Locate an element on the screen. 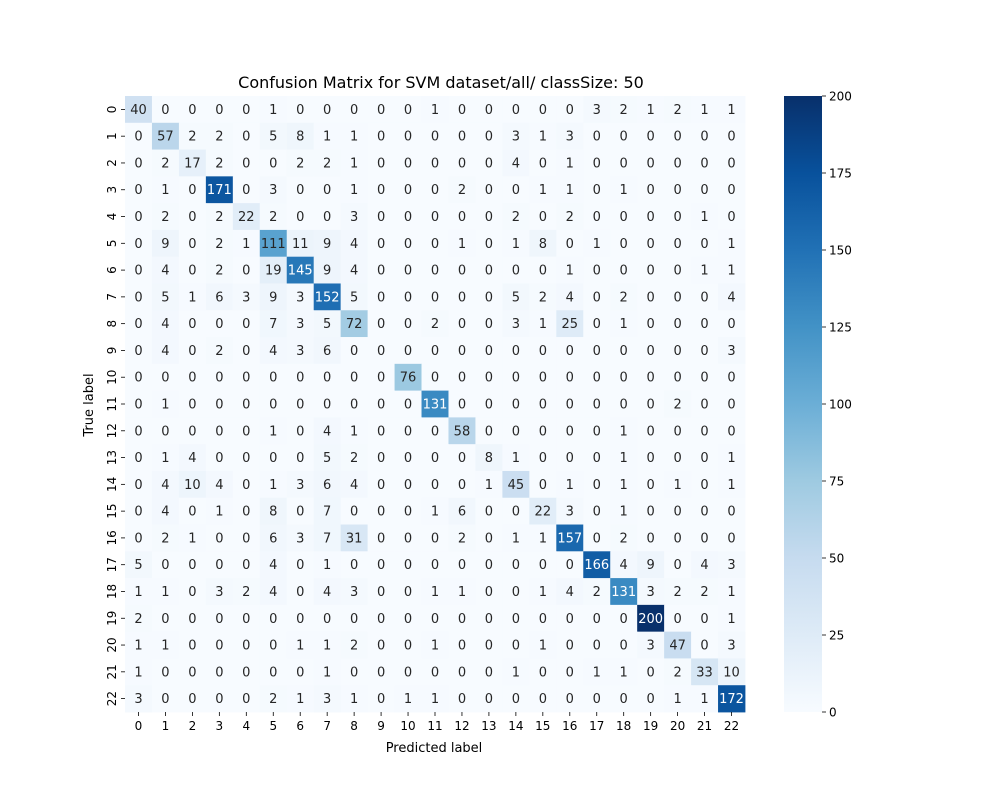 The height and width of the screenshot is (800, 1000). y-tick-label: 17 is located at coordinates (112, 564).